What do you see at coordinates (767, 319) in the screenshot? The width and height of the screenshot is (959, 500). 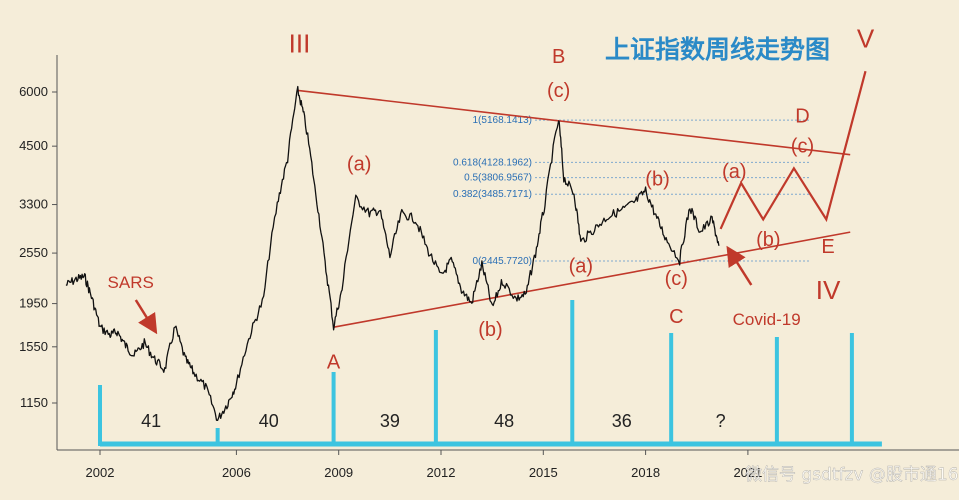 I see `event-annotation: Covid-19` at bounding box center [767, 319].